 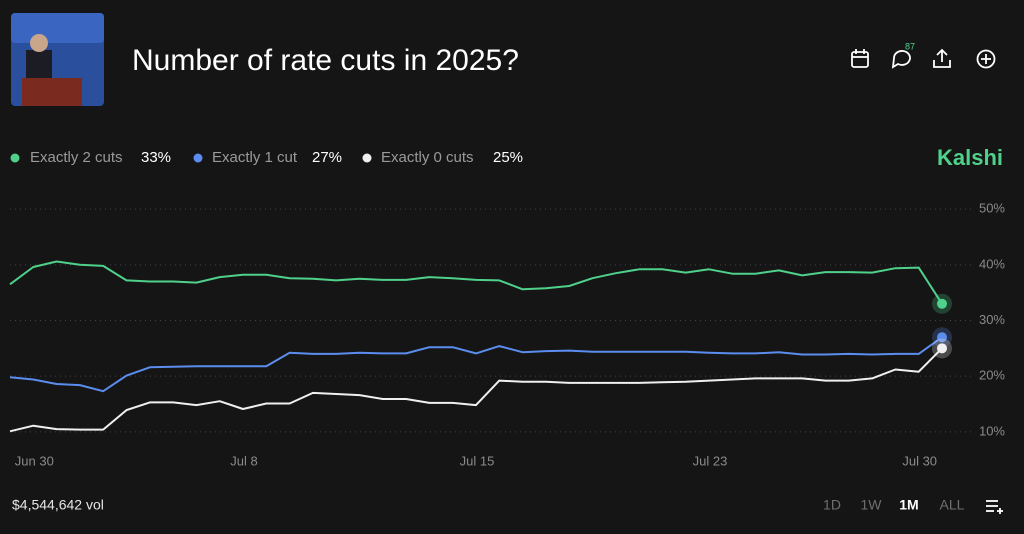 I want to click on range-button: 1M, so click(x=908, y=505).